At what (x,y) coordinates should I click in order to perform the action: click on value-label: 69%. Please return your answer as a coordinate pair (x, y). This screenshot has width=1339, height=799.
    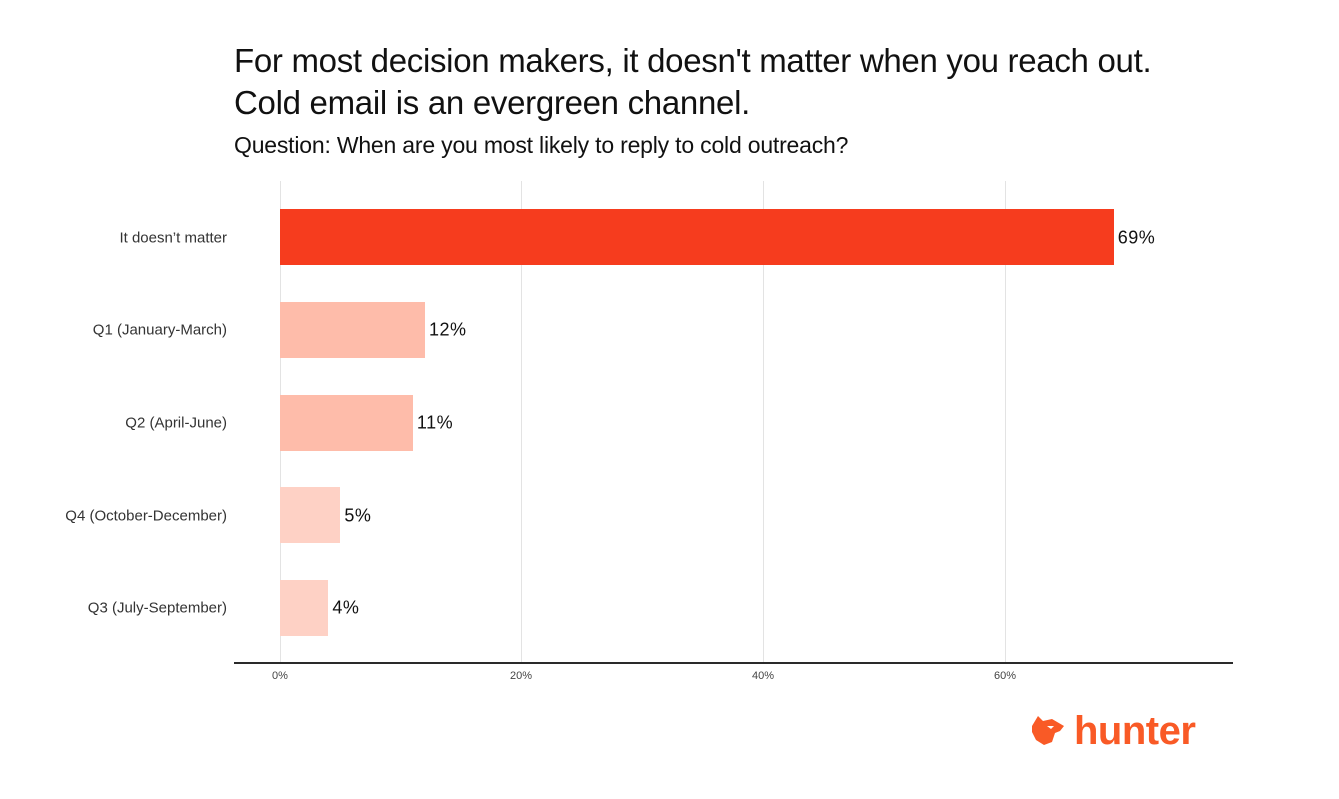
    Looking at the image, I should click on (1136, 237).